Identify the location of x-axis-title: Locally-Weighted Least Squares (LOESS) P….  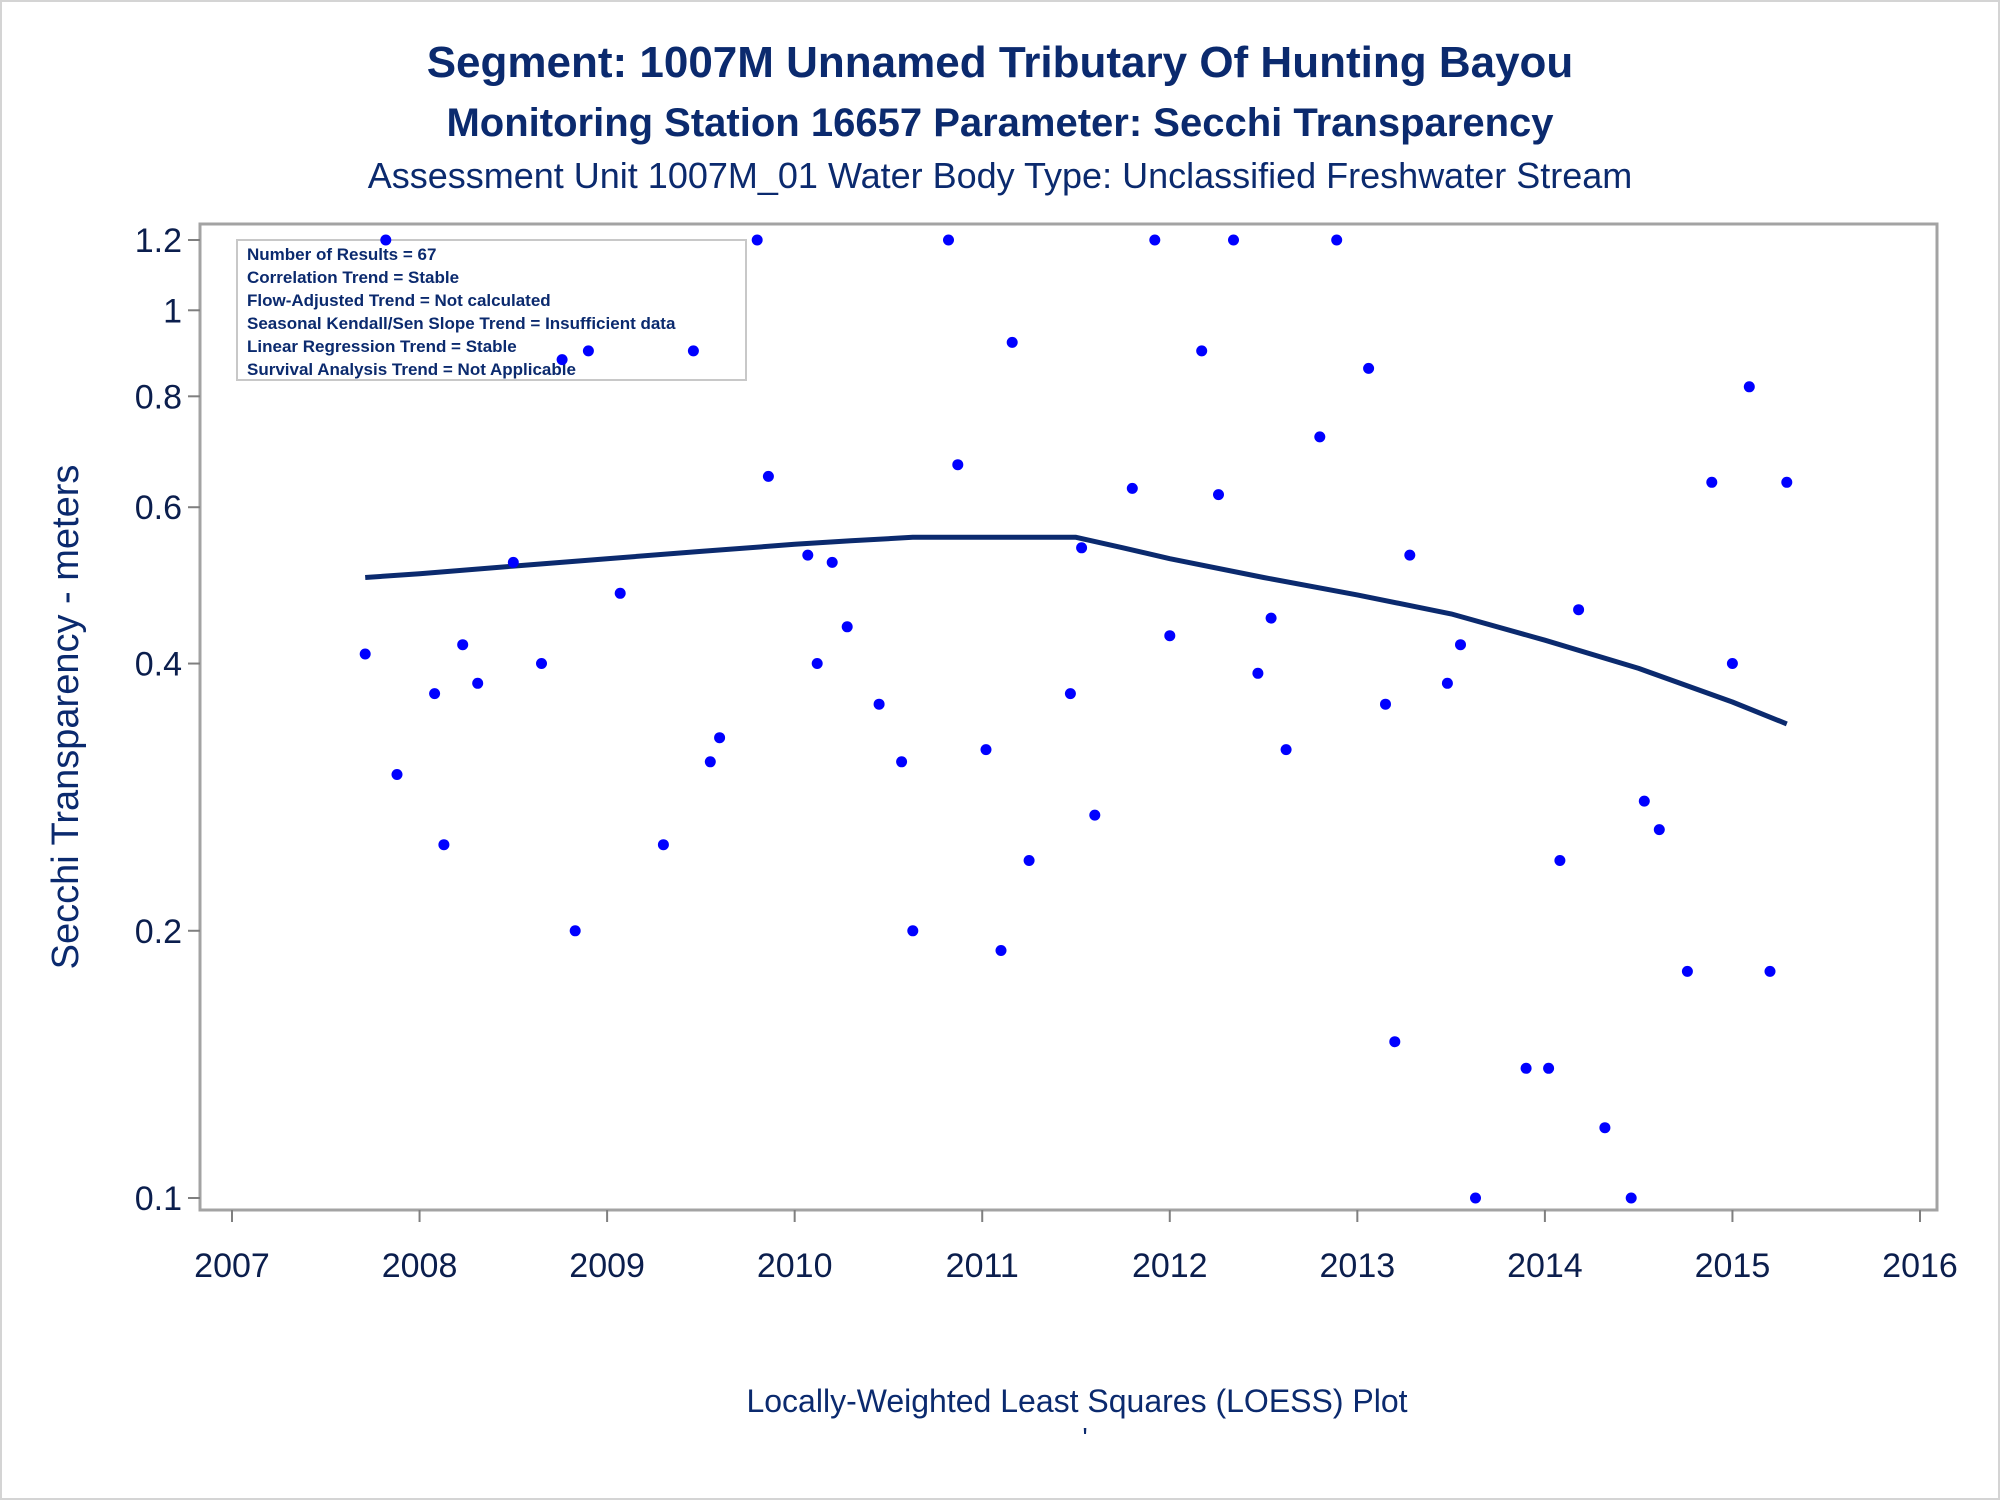
(1076, 1401).